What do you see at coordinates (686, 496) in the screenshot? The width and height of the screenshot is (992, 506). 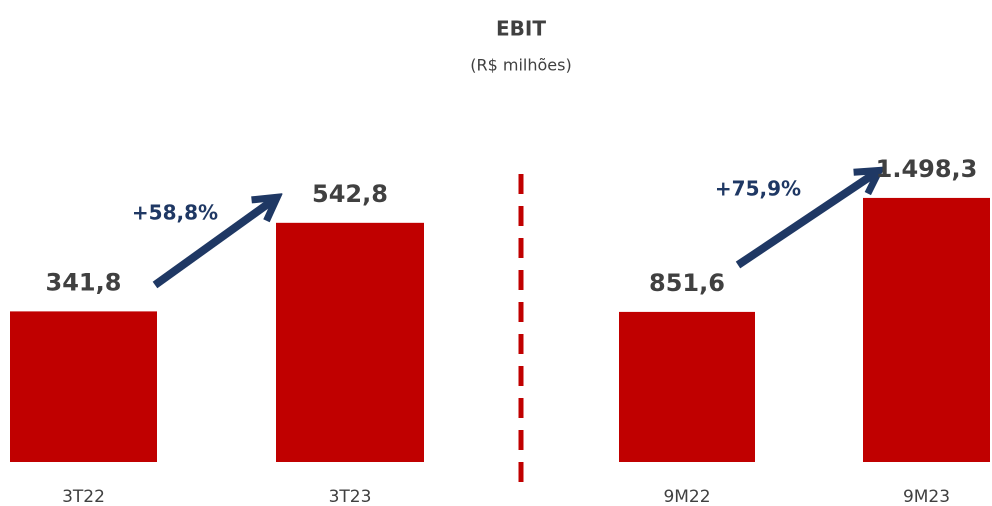 I see `x-tick-label: 9M22` at bounding box center [686, 496].